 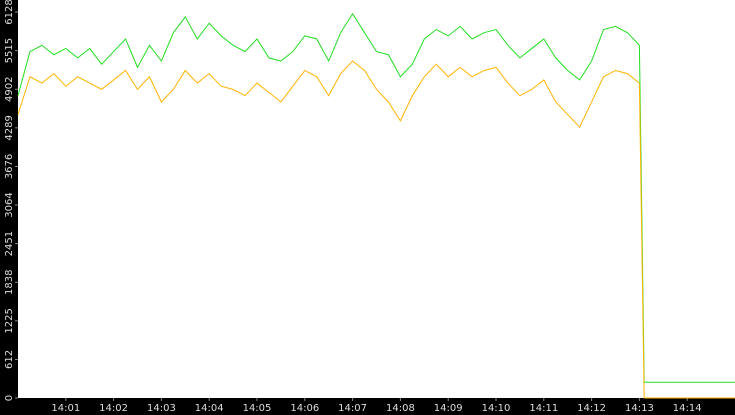 I want to click on x-tick-label: 14:02, so click(x=113, y=408).